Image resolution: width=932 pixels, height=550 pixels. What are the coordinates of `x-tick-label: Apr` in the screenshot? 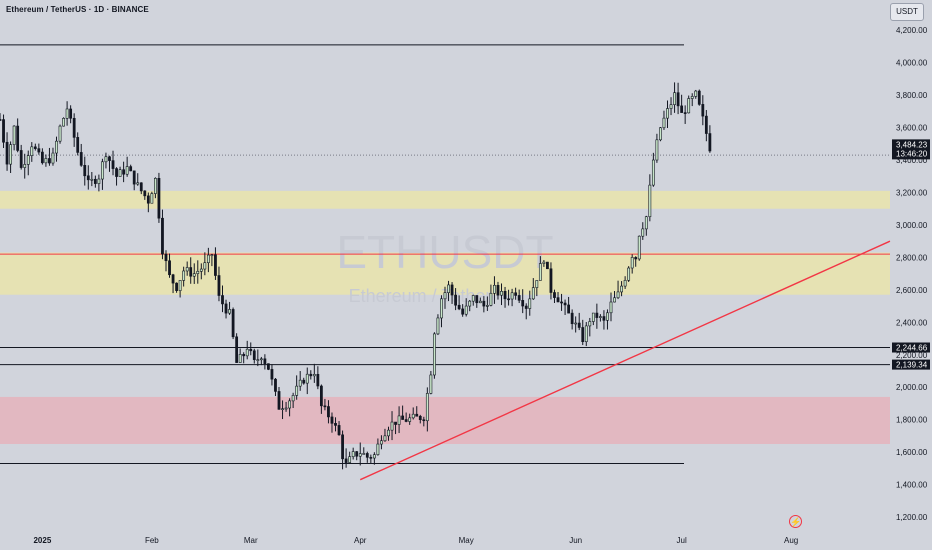 It's located at (360, 540).